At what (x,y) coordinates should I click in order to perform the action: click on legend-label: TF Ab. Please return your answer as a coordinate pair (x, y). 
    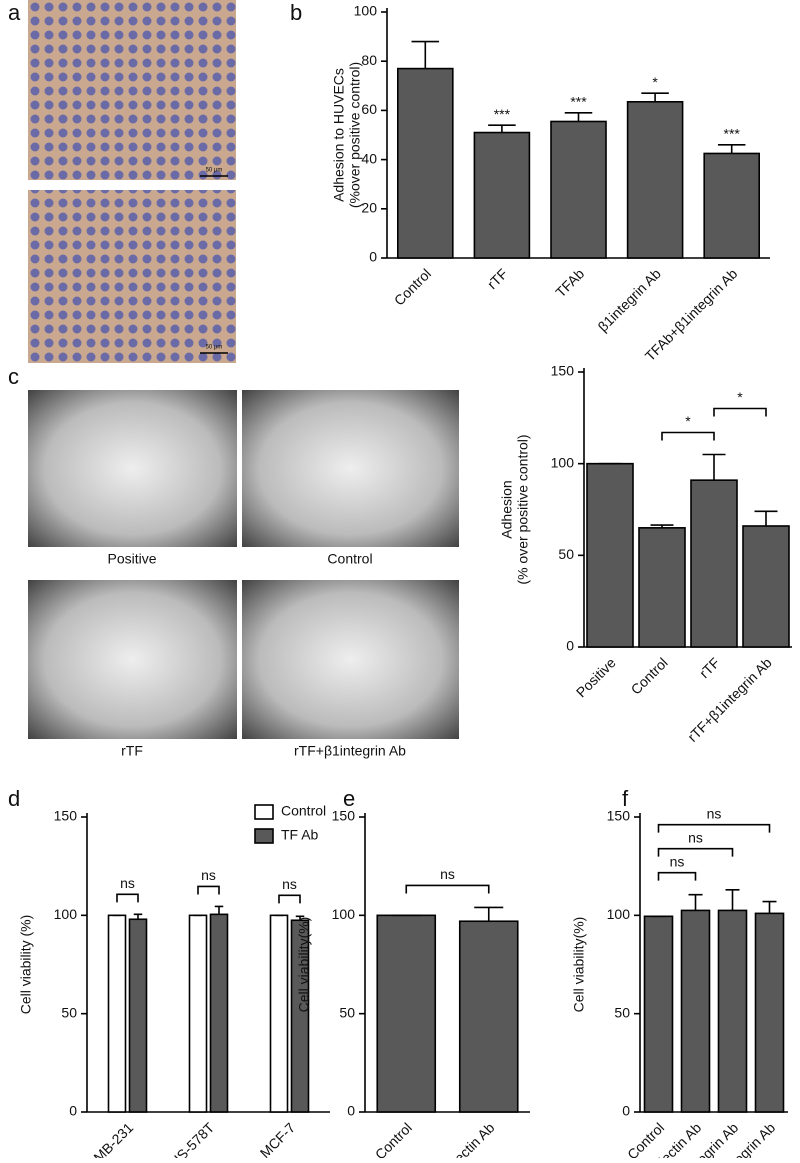
    Looking at the image, I should click on (300, 835).